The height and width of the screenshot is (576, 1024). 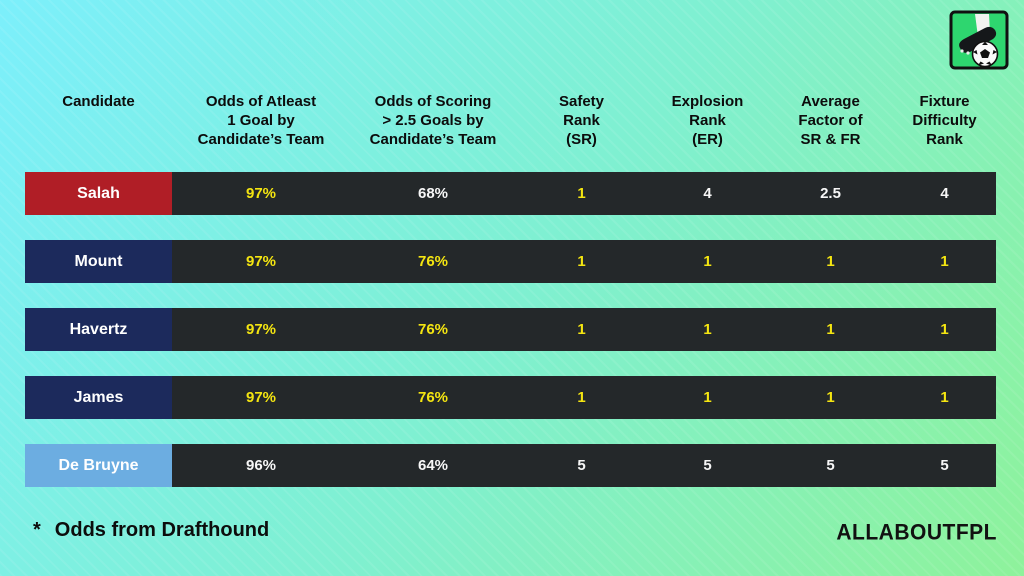 What do you see at coordinates (944, 193) in the screenshot?
I see `fixture-difficulty-value: 4` at bounding box center [944, 193].